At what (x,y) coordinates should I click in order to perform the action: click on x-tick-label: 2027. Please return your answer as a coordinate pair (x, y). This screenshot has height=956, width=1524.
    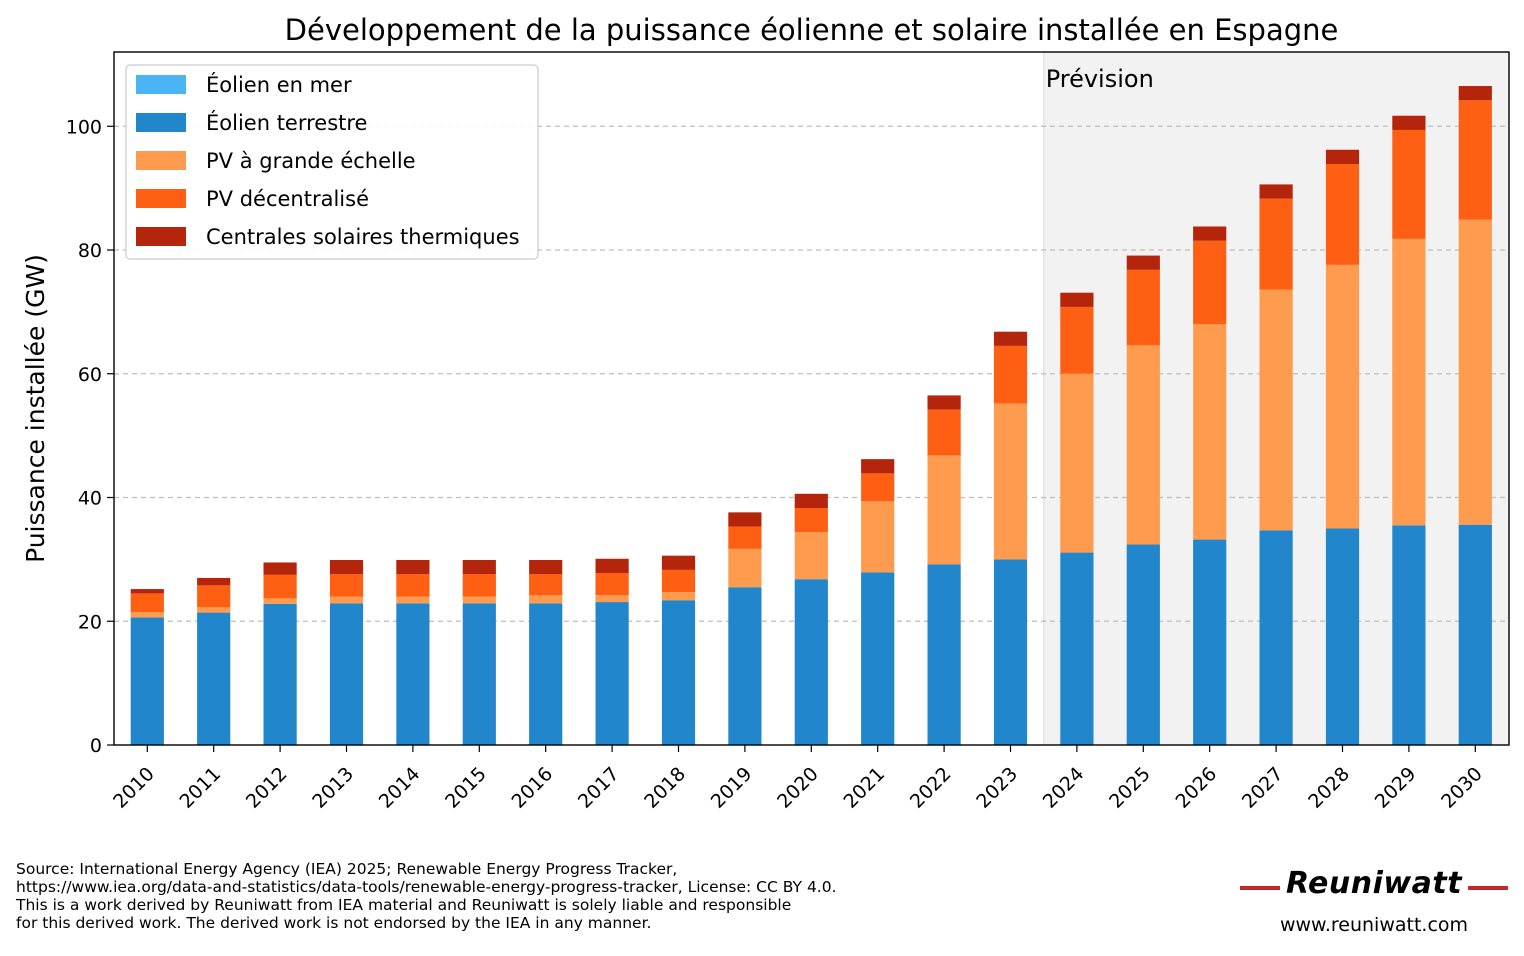
    Looking at the image, I should click on (1263, 788).